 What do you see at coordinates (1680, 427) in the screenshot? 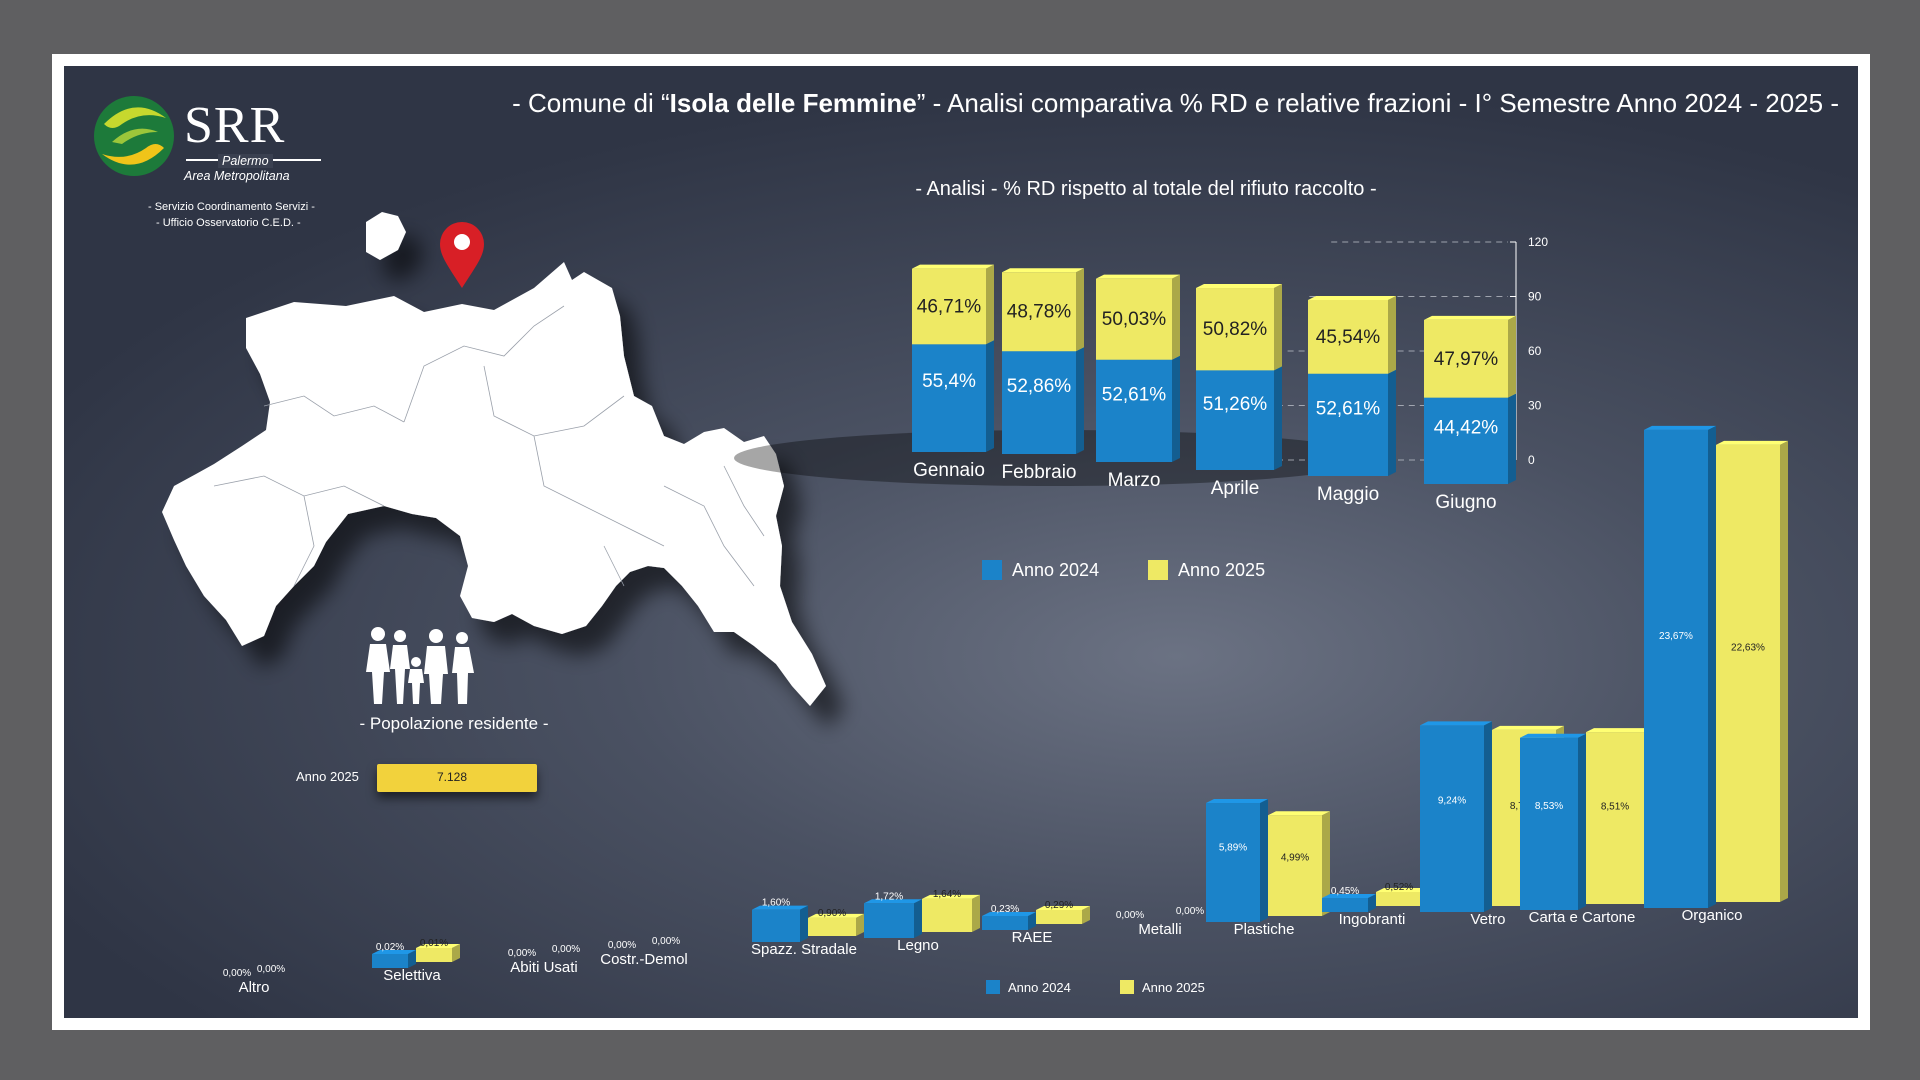
I see `fraction-bar-2024-organico-top` at bounding box center [1680, 427].